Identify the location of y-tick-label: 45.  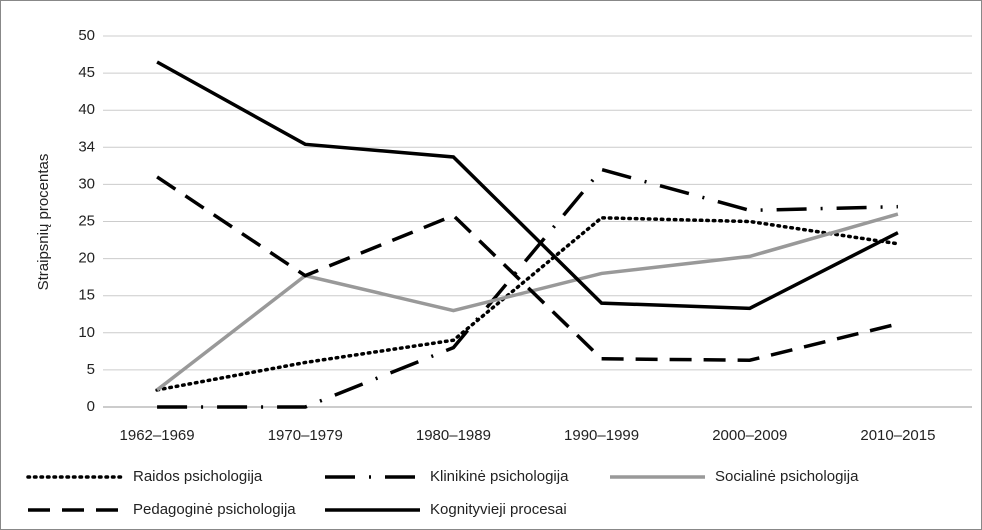
(86, 72).